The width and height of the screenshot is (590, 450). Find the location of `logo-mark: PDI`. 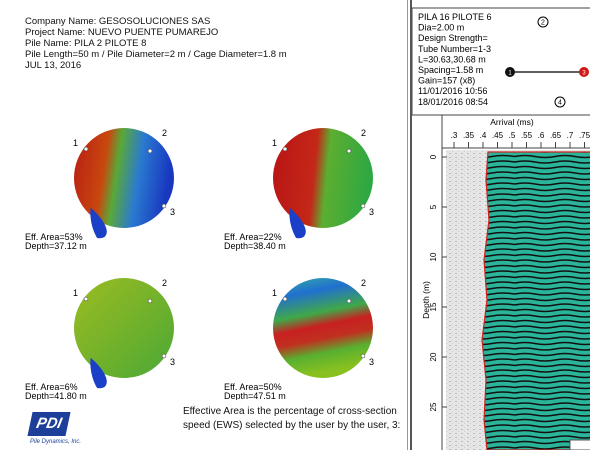

logo-mark: PDI is located at coordinates (49, 423).